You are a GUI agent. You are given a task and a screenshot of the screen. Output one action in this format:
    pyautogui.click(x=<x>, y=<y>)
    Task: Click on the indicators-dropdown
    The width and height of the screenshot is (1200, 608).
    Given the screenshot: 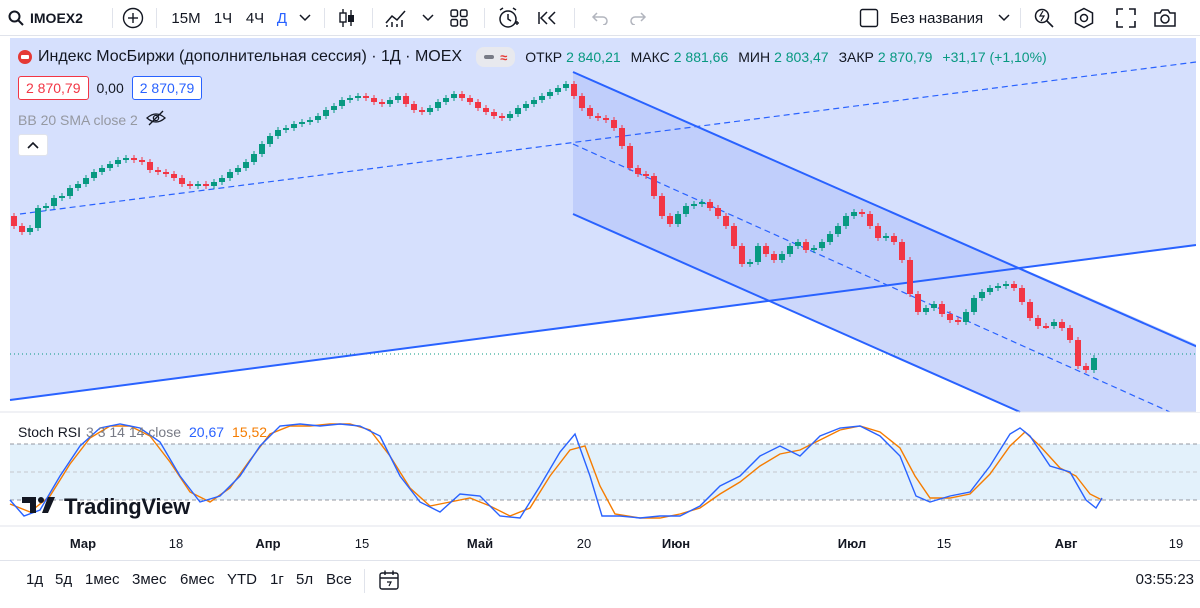 What is the action you would take?
    pyautogui.click(x=428, y=18)
    